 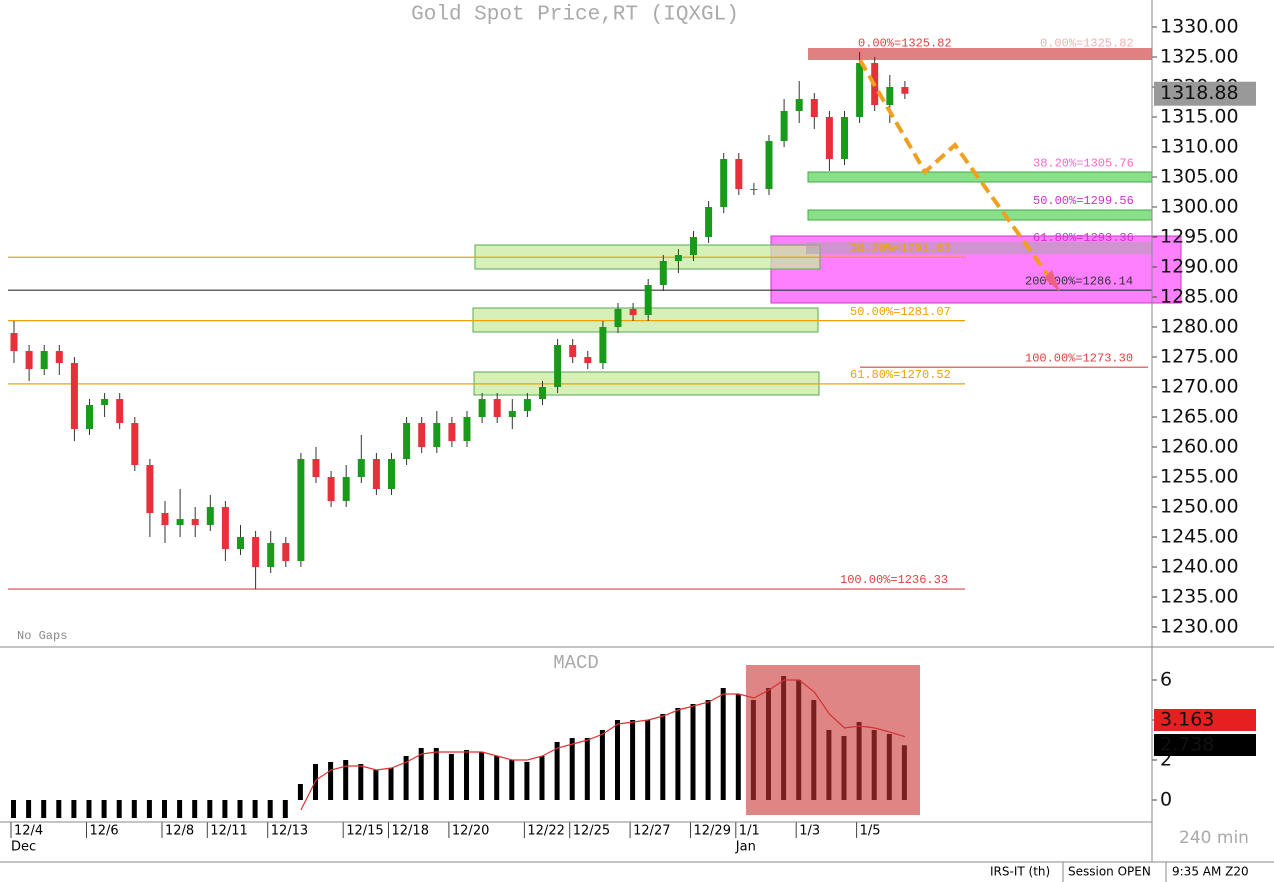 What do you see at coordinates (1187, 720) in the screenshot?
I see `signal-value: 3.163` at bounding box center [1187, 720].